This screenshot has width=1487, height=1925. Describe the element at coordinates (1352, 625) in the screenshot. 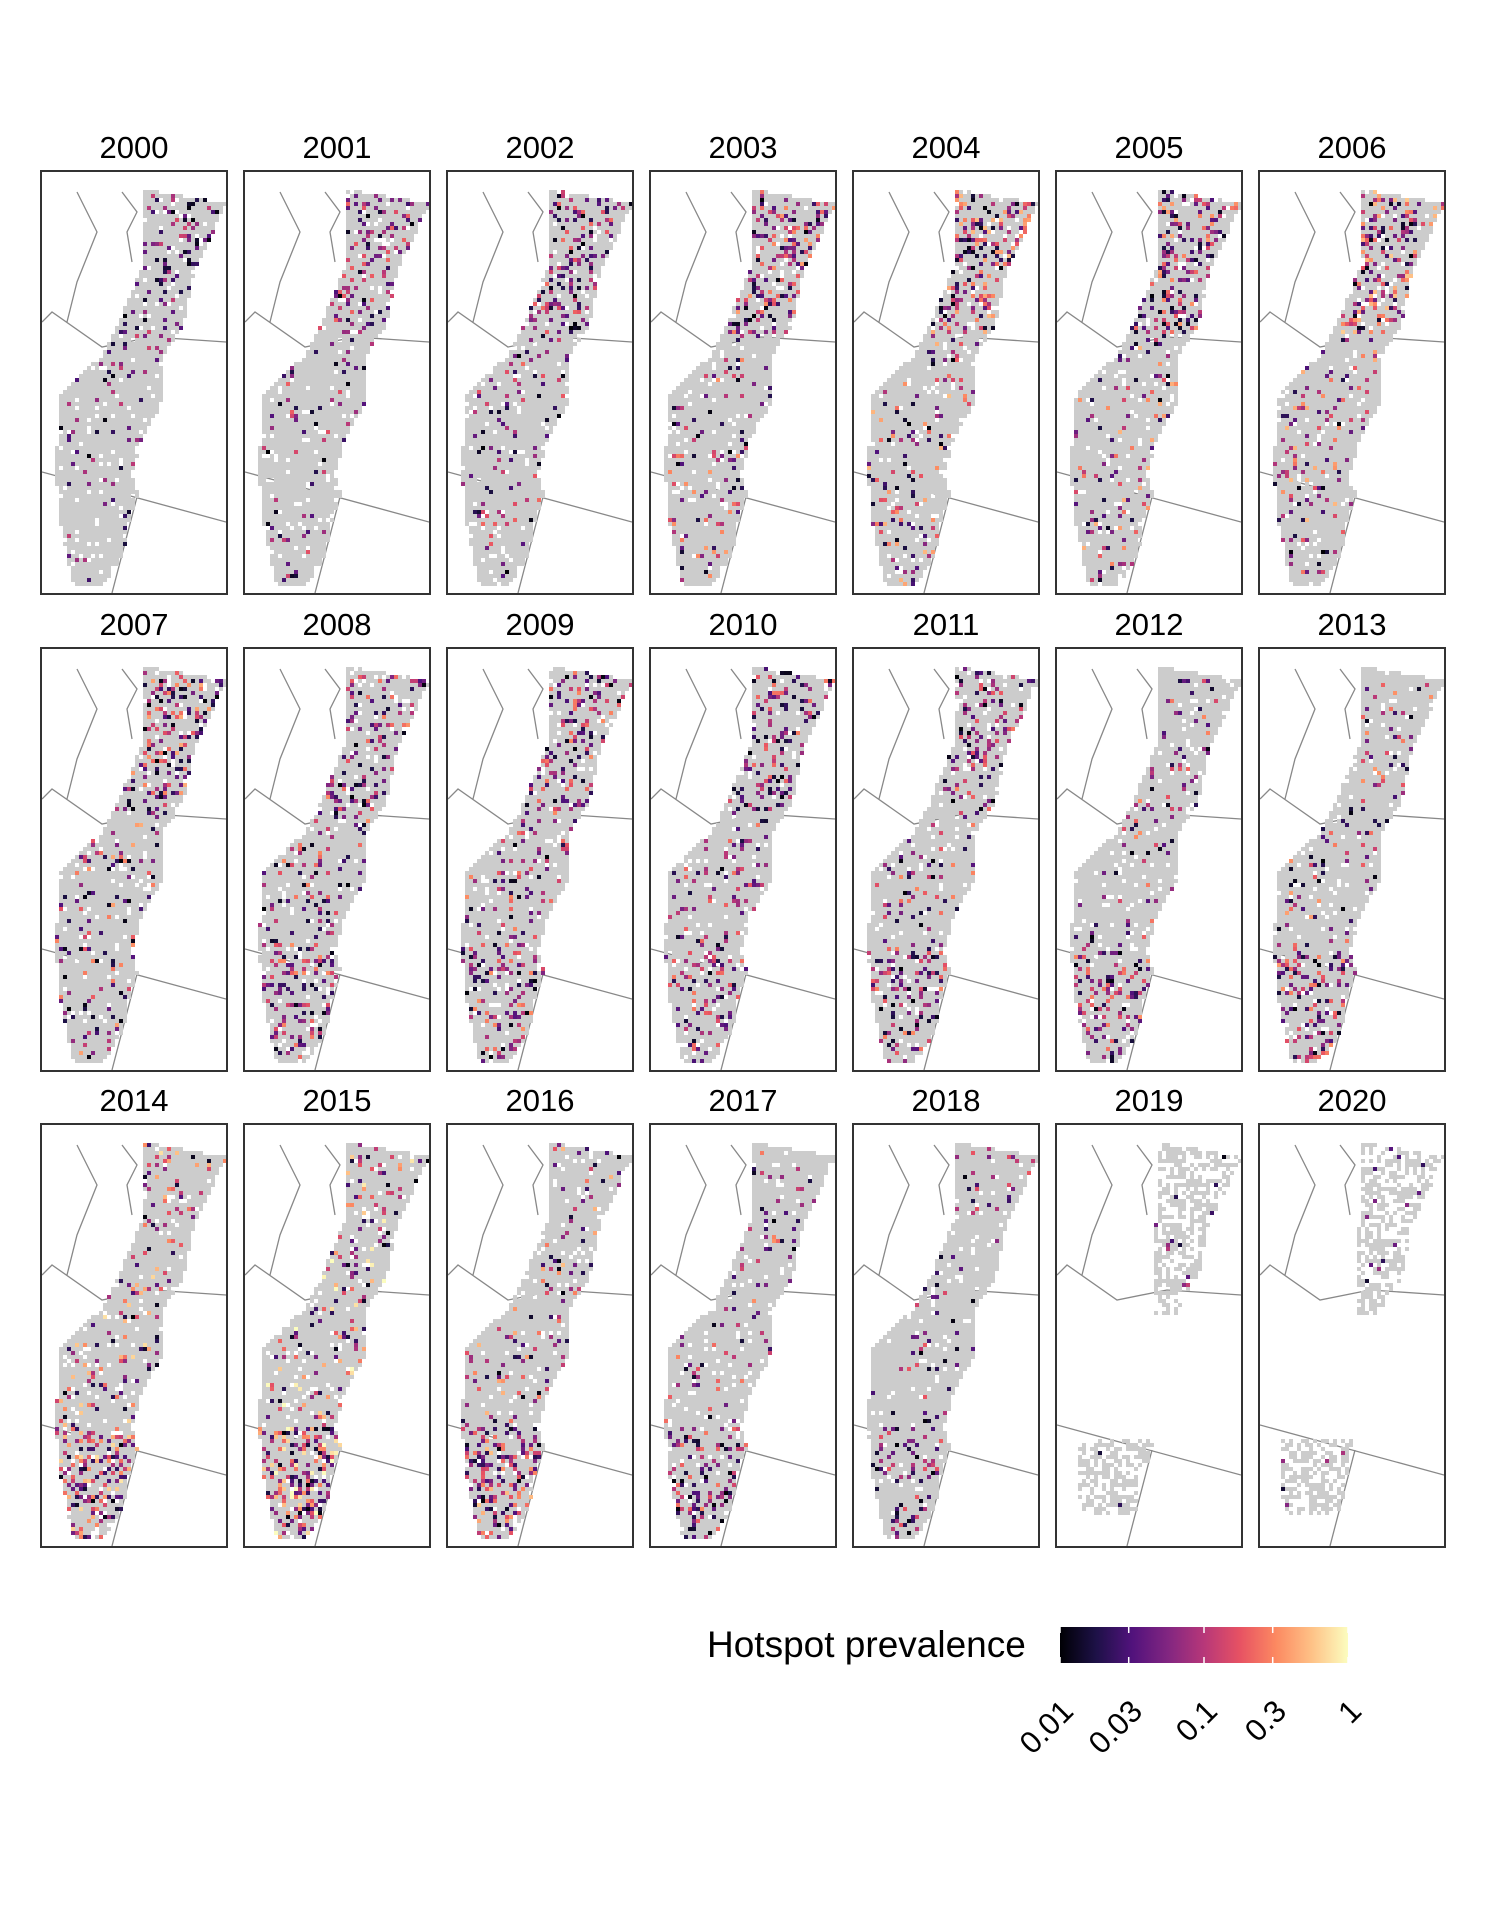

I see `panel-title-2013: 2013` at that location.